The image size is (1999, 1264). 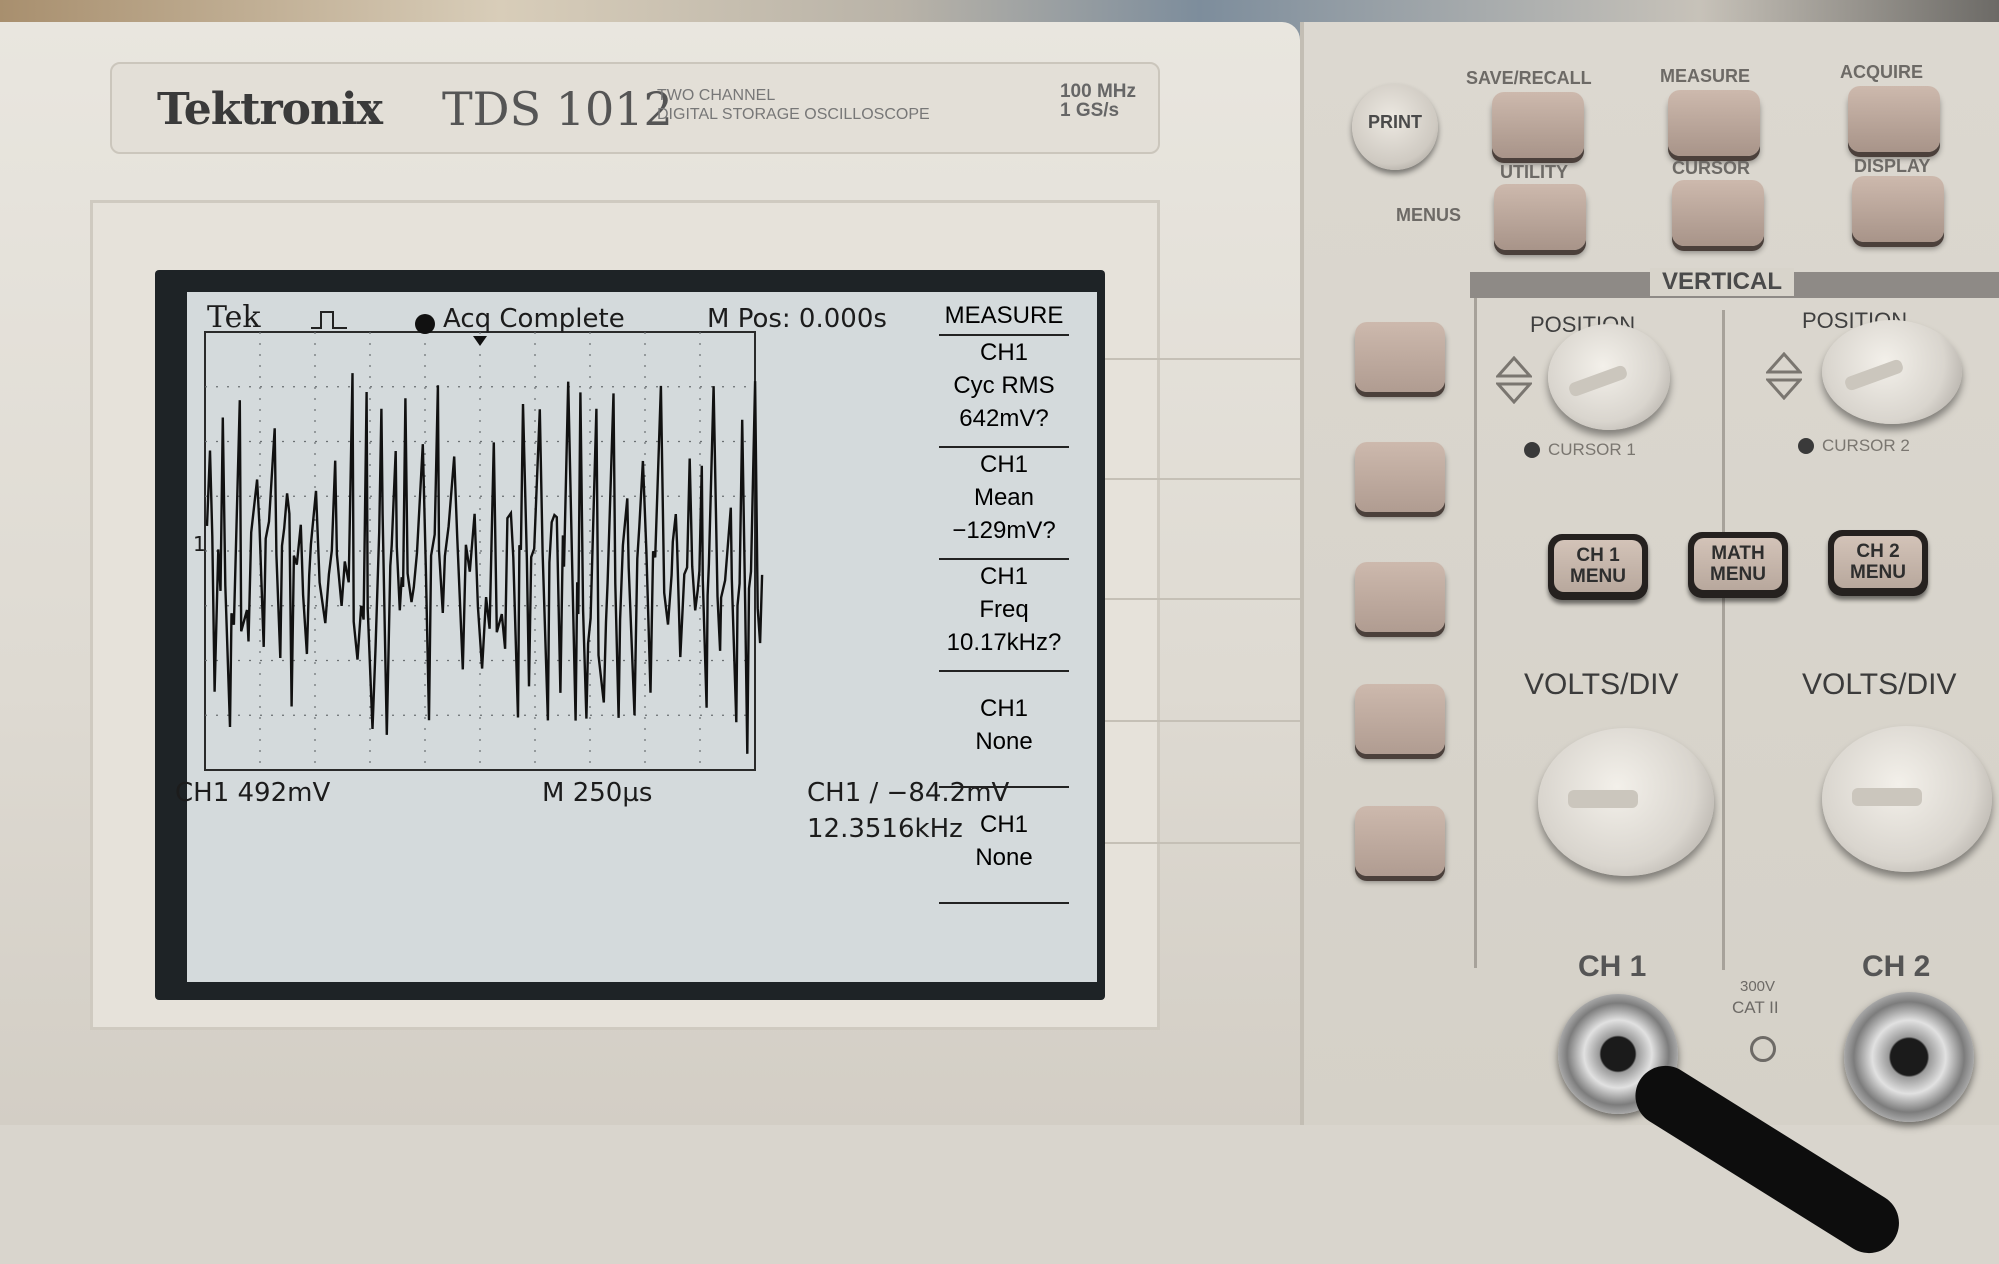 I want to click on utility-button, so click(x=1540, y=217).